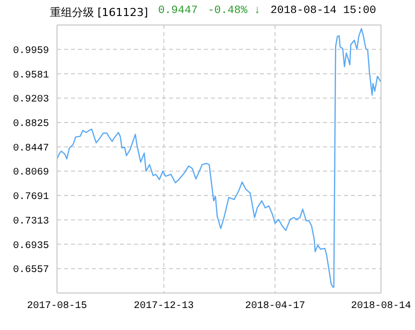 Image resolution: width=415 pixels, height=330 pixels. I want to click on x-tick-label: 2018-04-17, so click(275, 306).